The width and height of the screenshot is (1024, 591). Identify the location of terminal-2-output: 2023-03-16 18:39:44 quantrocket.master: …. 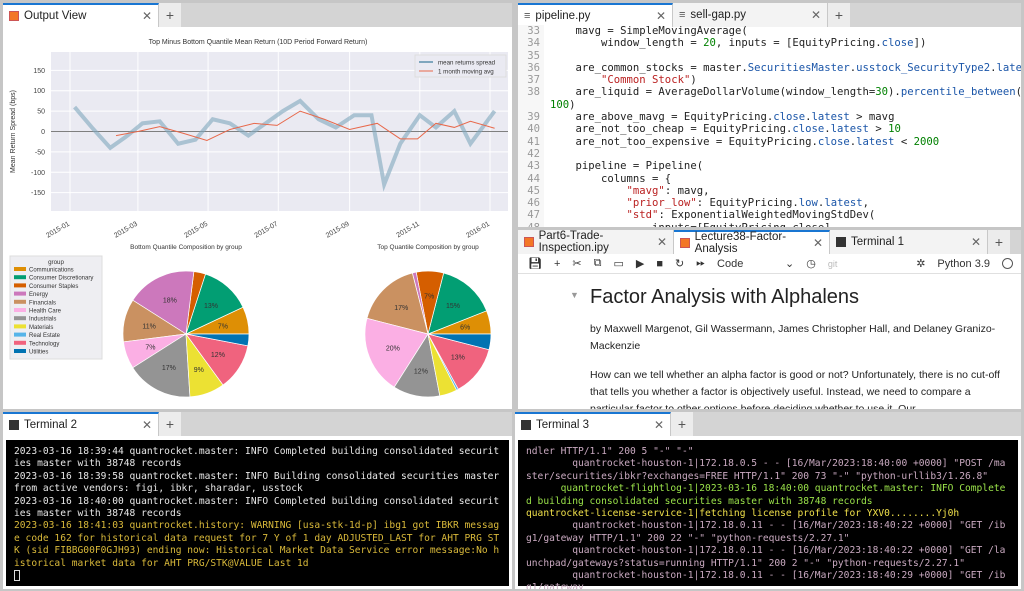
(257, 513).